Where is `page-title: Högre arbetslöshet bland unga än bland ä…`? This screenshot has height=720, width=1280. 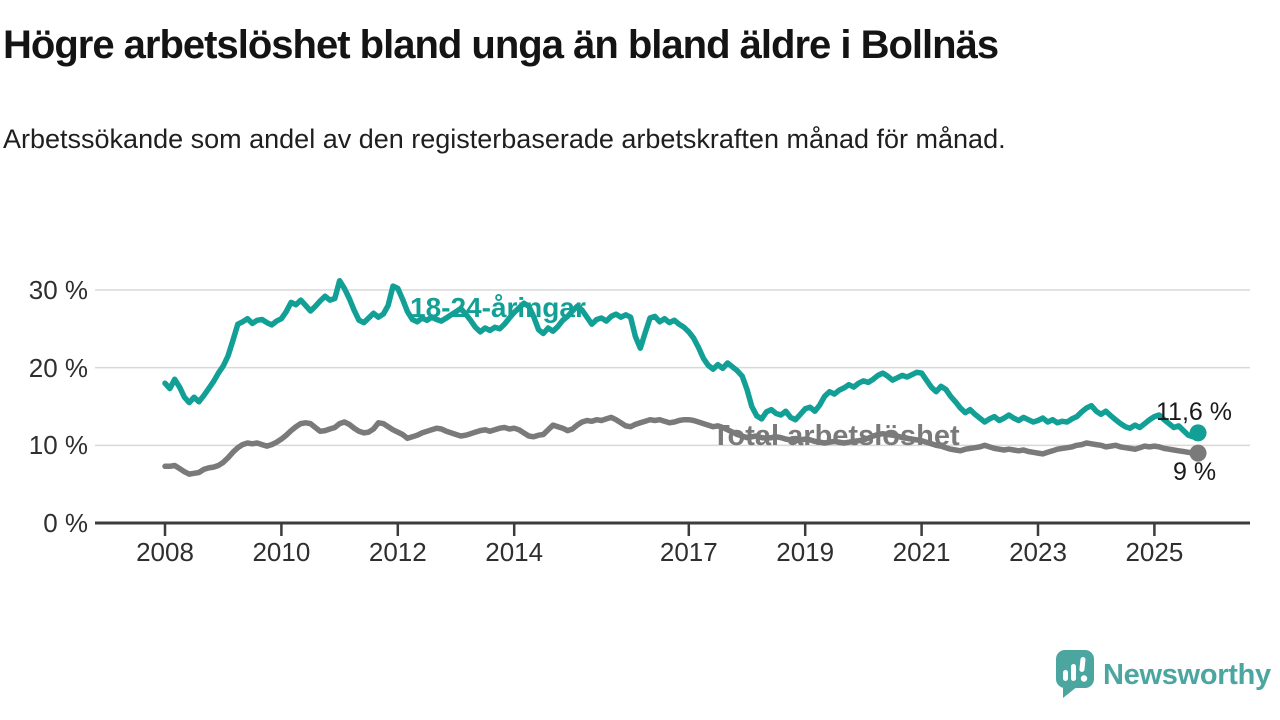
page-title: Högre arbetslöshet bland unga än bland ä… is located at coordinates (501, 45).